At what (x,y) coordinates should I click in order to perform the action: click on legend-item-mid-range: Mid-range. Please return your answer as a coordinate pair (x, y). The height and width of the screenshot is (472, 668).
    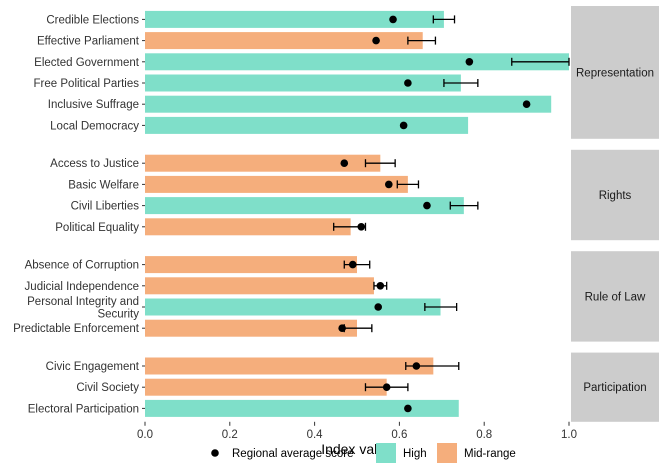
    Looking at the image, I should click on (476, 453).